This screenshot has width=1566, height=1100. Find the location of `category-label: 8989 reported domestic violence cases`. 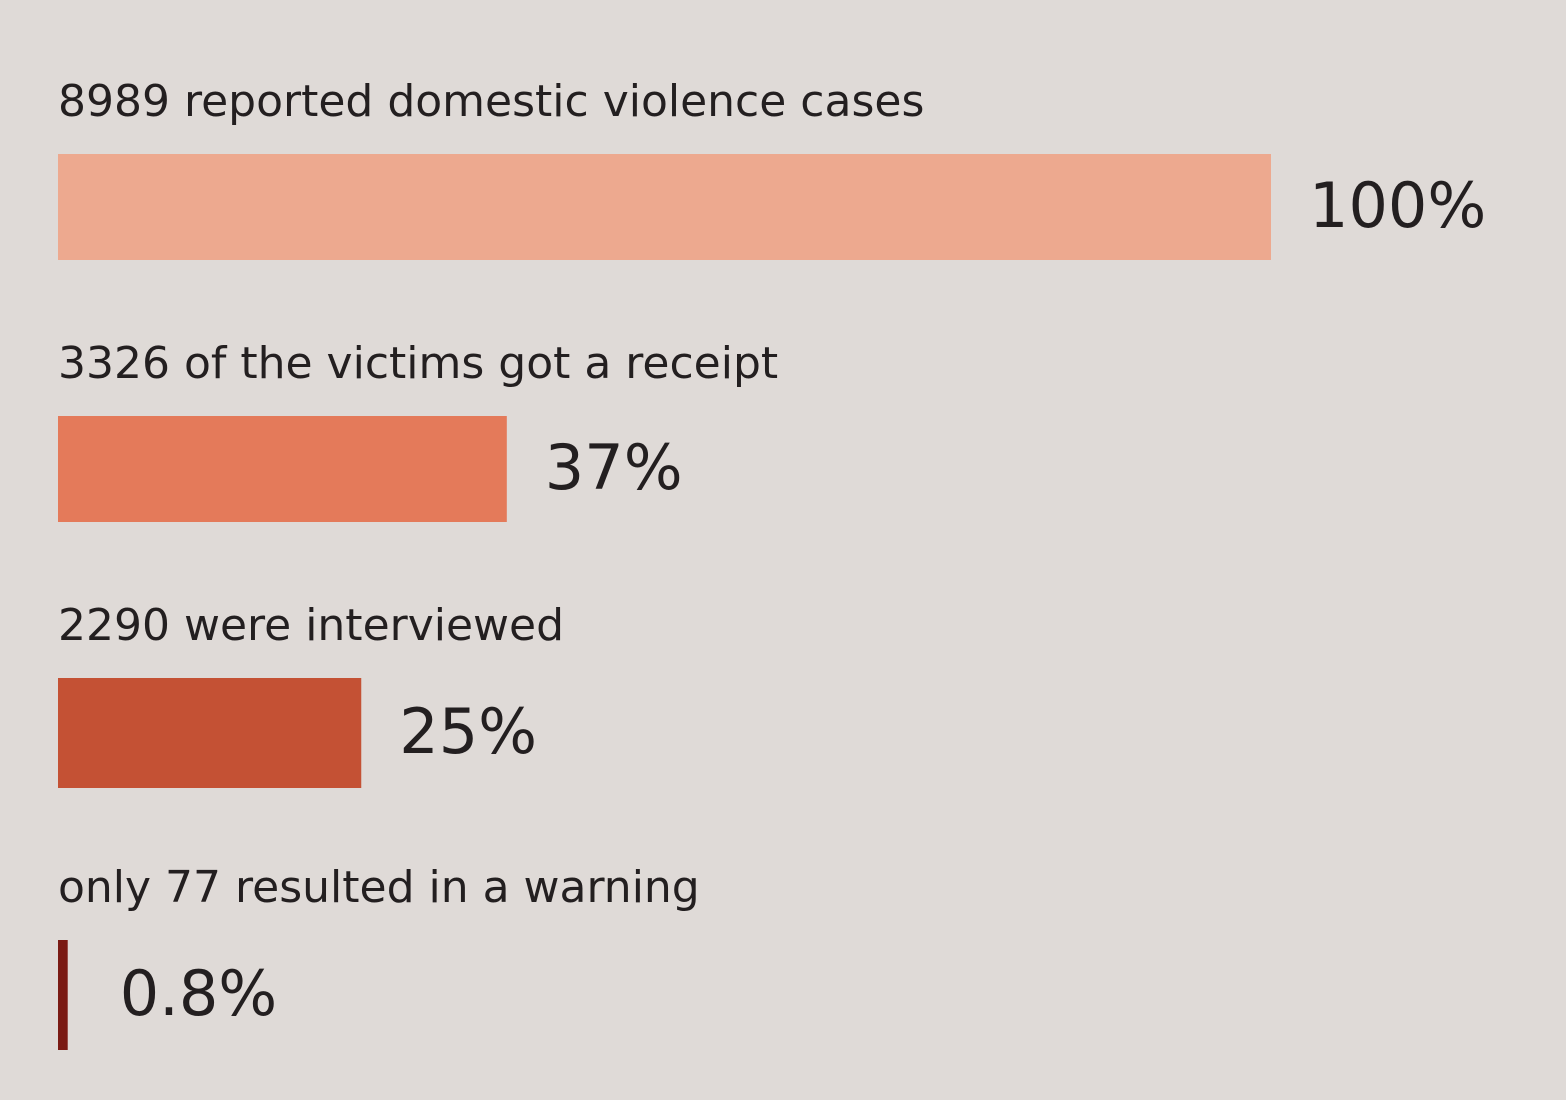

category-label: 8989 reported domestic violence cases is located at coordinates (491, 101).